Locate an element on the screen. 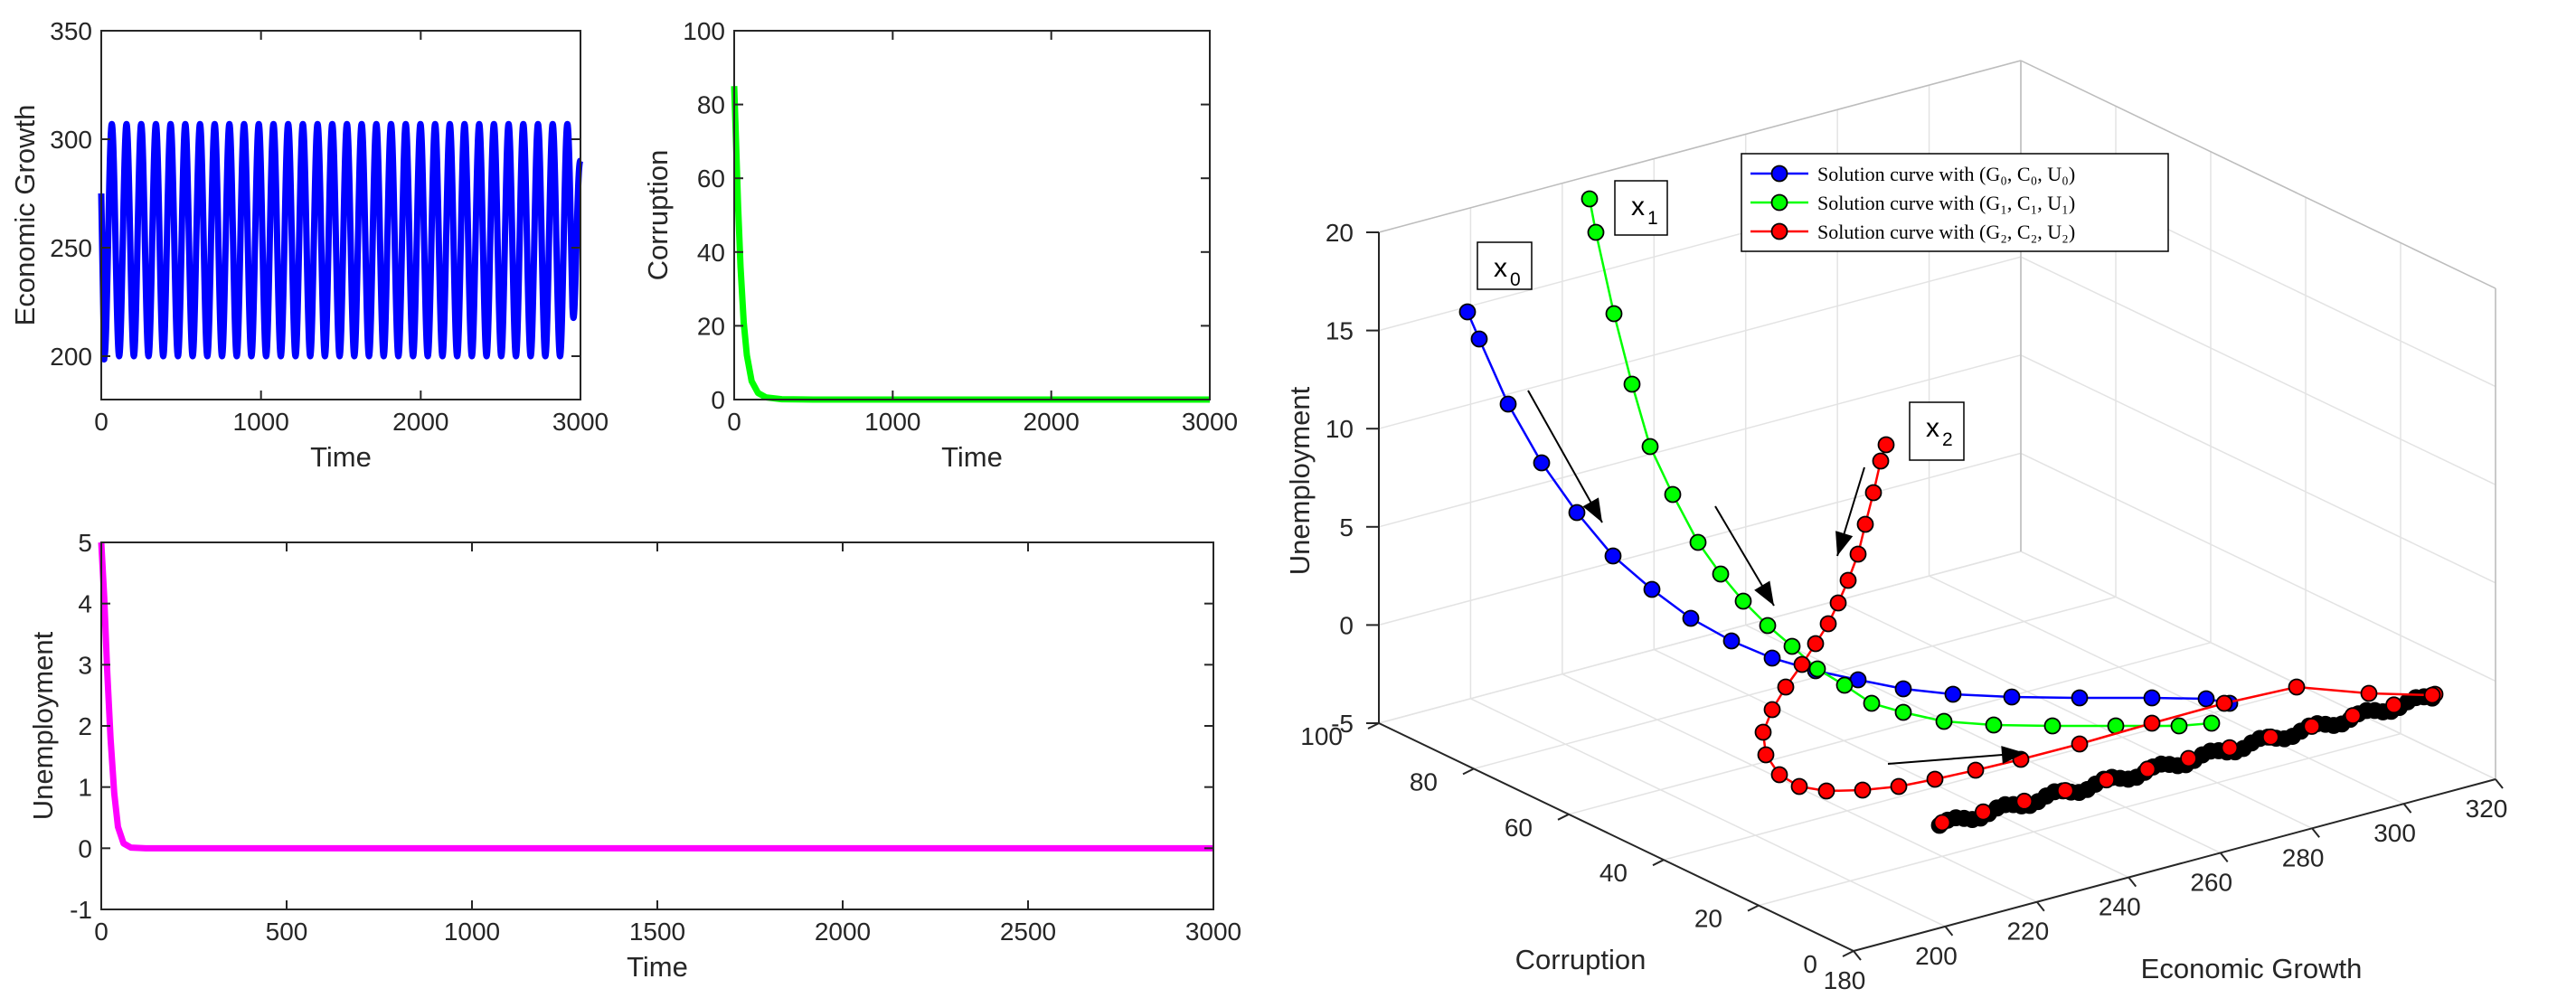 The image size is (2576, 998). x-tick-label: 180 is located at coordinates (1845, 980).